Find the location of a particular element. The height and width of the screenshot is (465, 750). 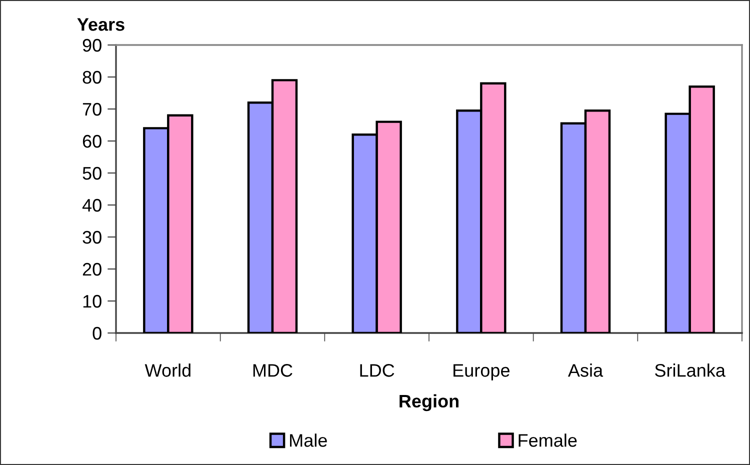

y-tick-label: 20 is located at coordinates (92, 269).